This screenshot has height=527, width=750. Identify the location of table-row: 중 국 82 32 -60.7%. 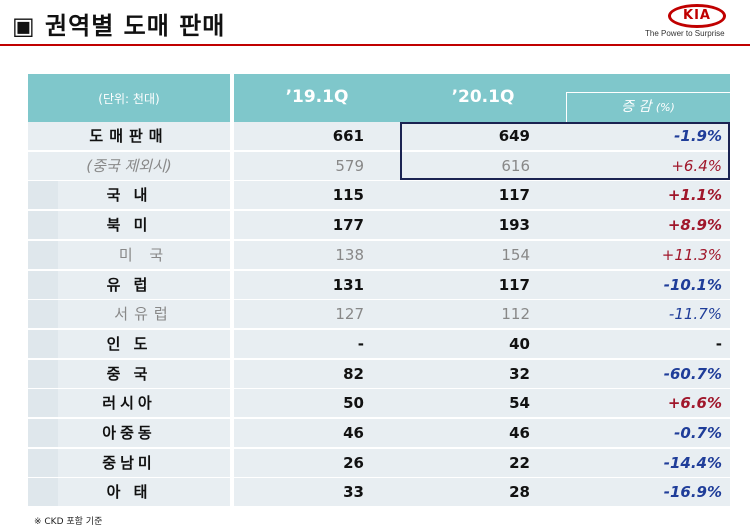
(379, 374).